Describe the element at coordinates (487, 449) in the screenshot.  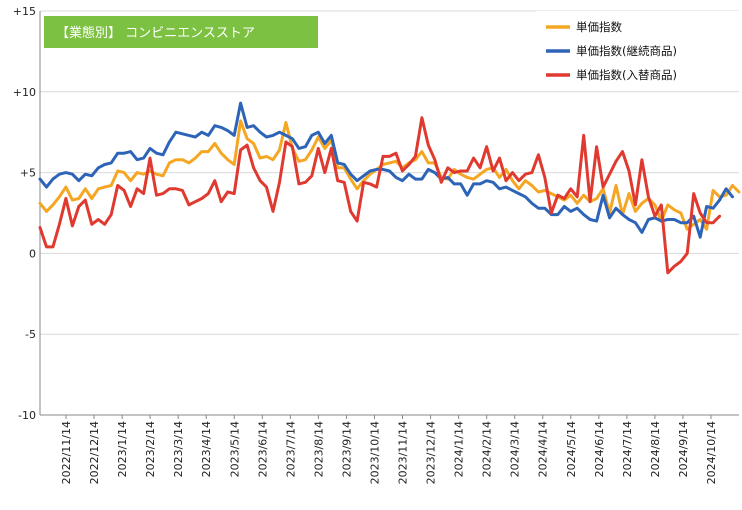
I see `x-tick-label: 2024/2/14` at that location.